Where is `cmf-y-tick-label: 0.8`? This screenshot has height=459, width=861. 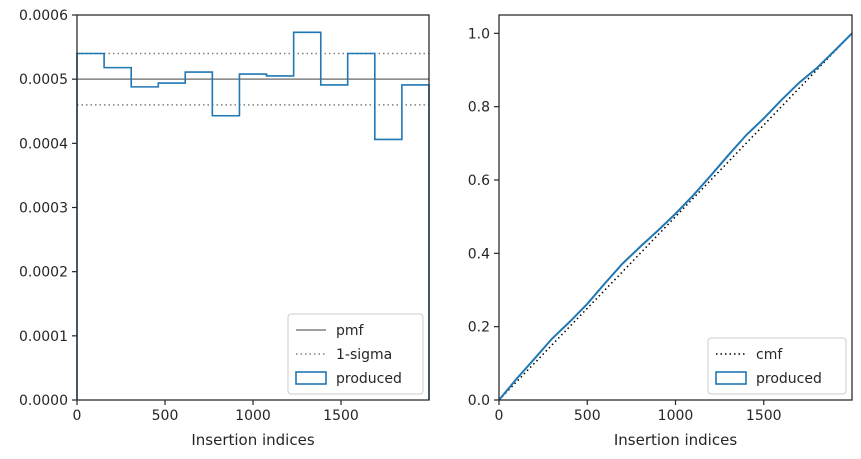
cmf-y-tick-label: 0.8 is located at coordinates (479, 108).